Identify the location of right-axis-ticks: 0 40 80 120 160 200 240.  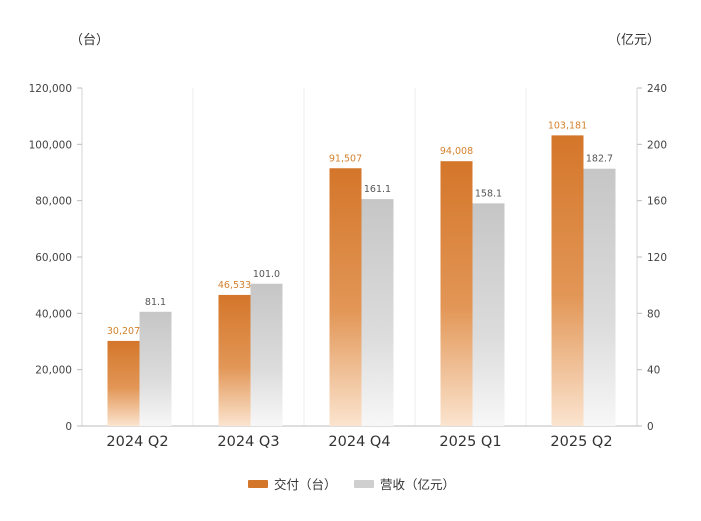
(652, 258).